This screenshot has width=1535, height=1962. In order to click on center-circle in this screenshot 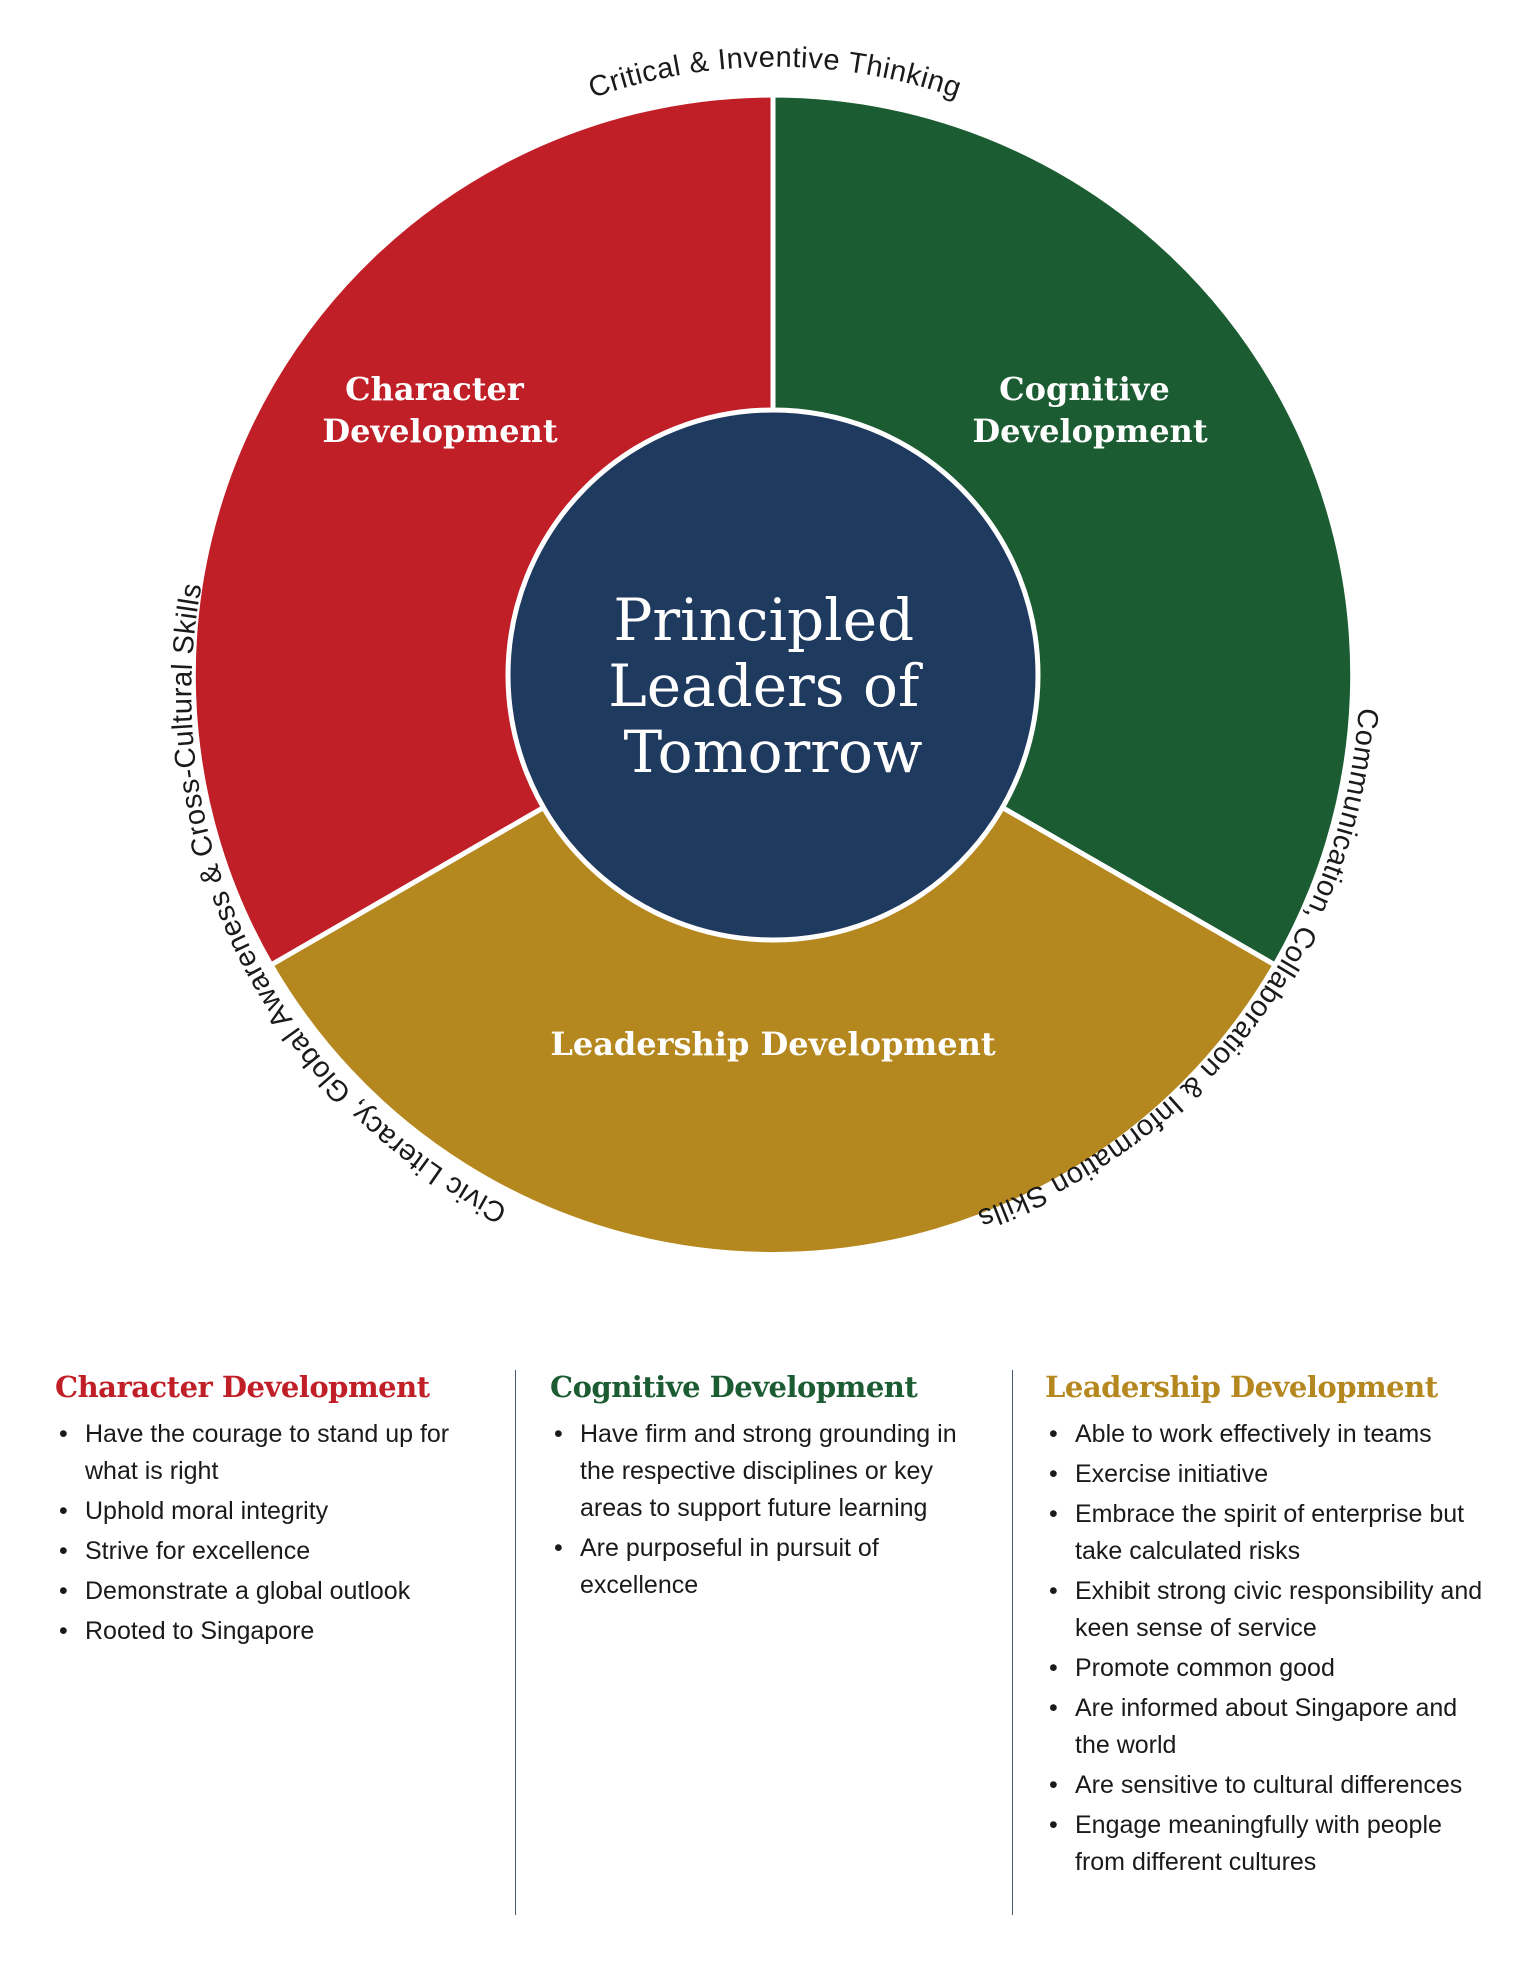, I will do `click(773, 675)`.